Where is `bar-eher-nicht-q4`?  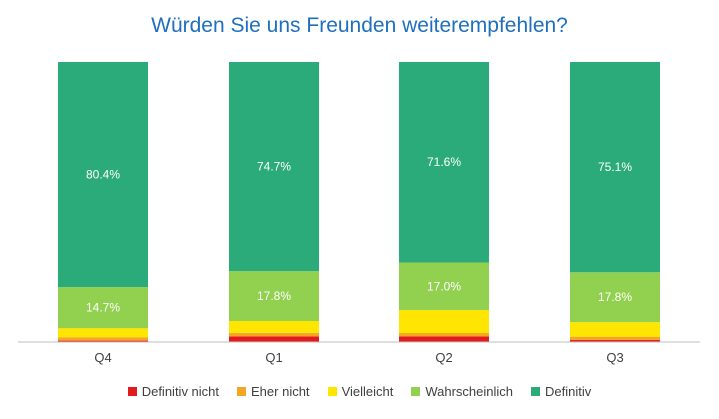
bar-eher-nicht-q4 is located at coordinates (103, 339).